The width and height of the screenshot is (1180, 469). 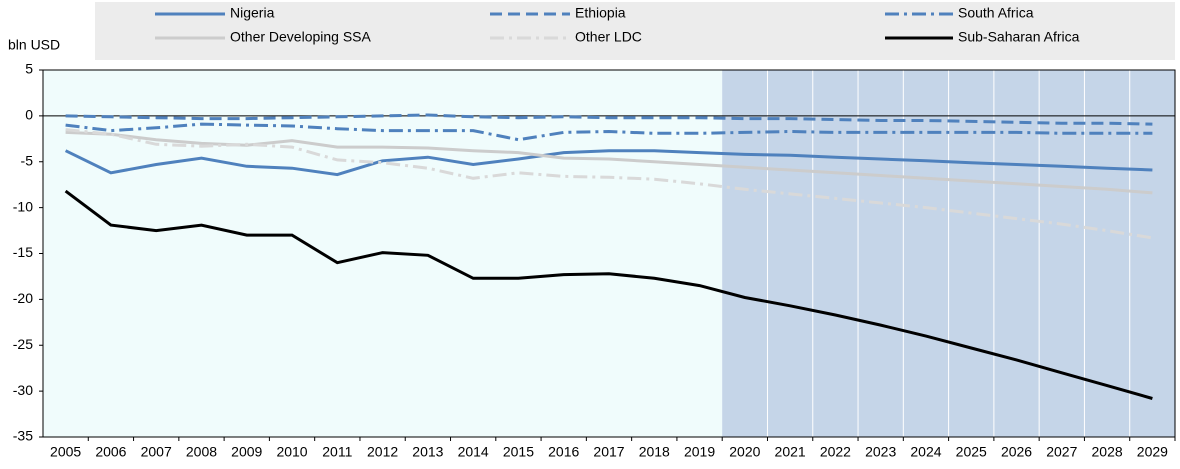 What do you see at coordinates (600, 13) in the screenshot?
I see `legend-label: Ethiopia` at bounding box center [600, 13].